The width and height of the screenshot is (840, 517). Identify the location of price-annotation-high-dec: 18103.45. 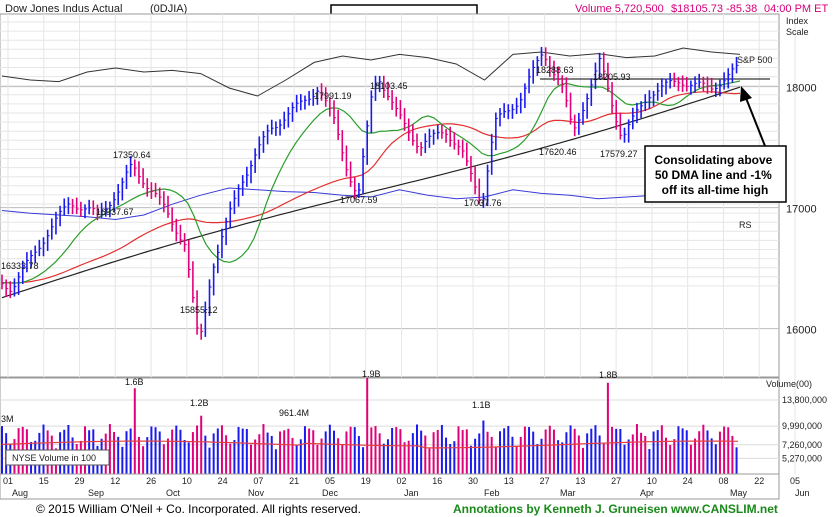
(389, 86).